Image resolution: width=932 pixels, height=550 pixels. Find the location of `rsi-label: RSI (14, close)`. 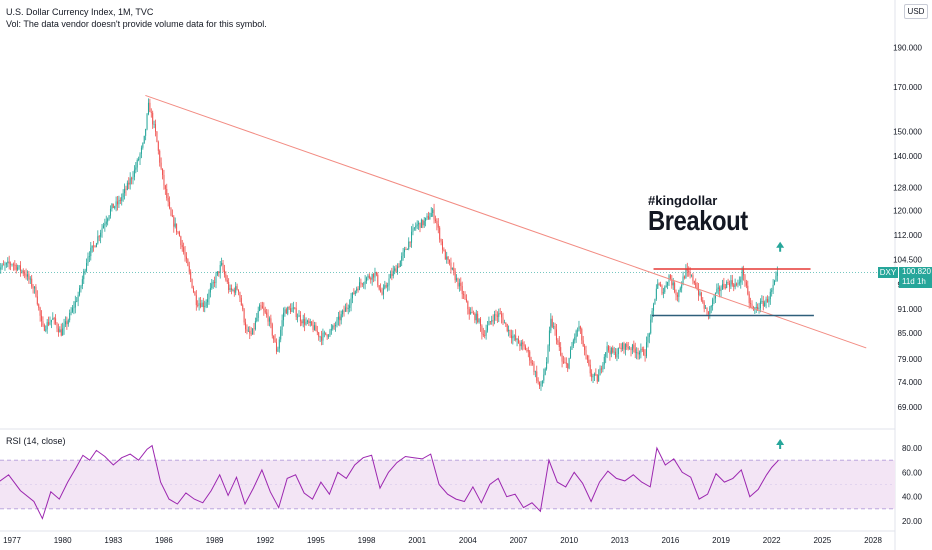

rsi-label: RSI (14, close) is located at coordinates (36, 441).